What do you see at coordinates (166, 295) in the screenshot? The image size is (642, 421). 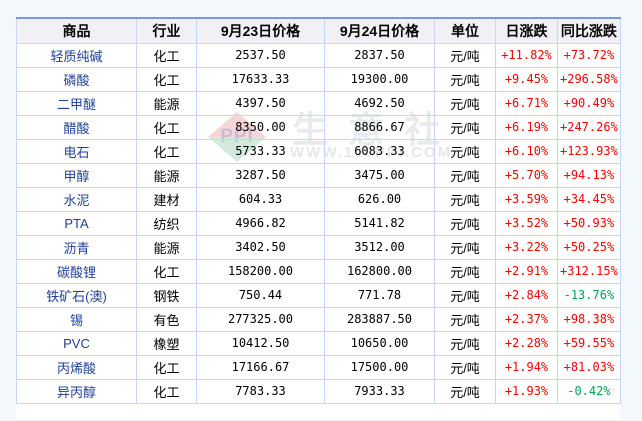 I see `industry-cell: 钢铁` at bounding box center [166, 295].